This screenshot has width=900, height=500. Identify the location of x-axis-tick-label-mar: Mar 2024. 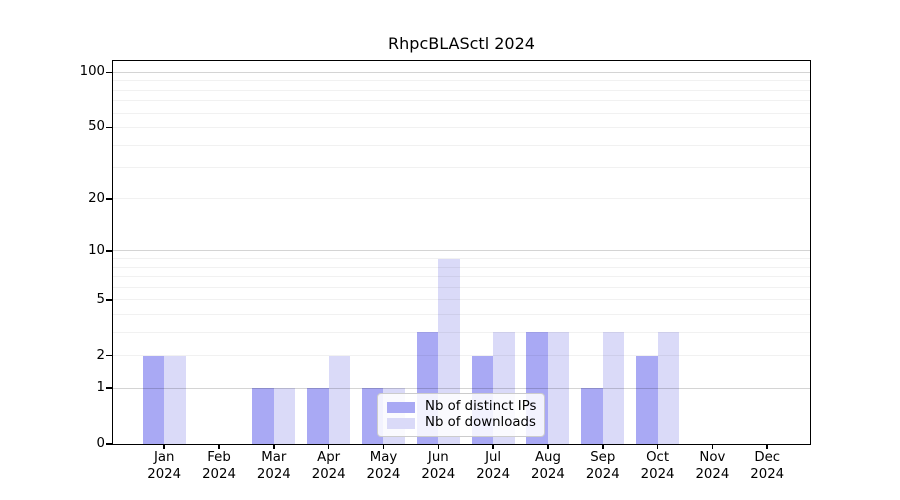
(273, 466).